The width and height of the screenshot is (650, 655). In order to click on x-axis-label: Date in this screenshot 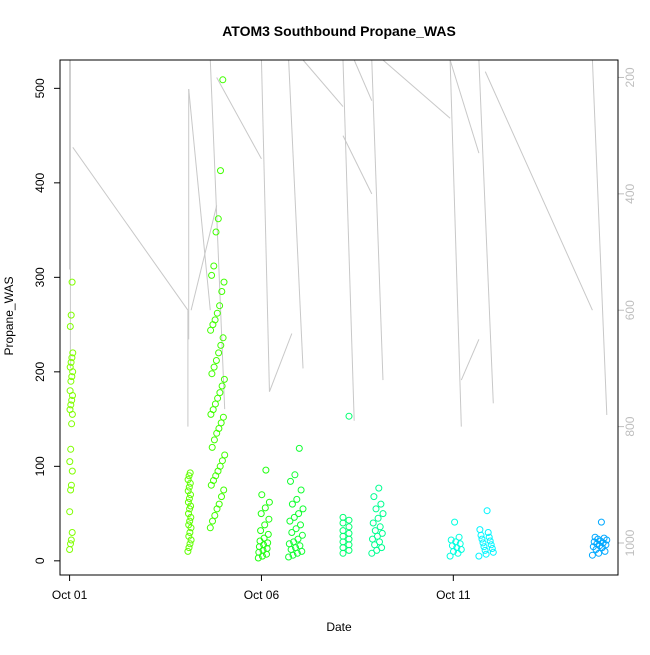, I will do `click(339, 627)`.